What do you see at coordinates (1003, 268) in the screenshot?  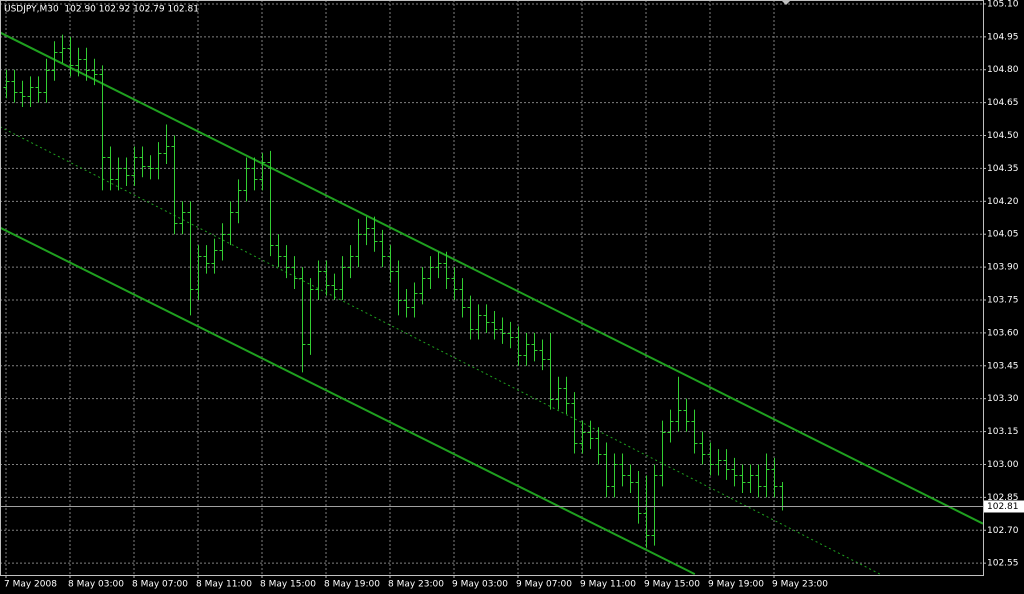 I see `y-tick-label: 103.90` at bounding box center [1003, 268].